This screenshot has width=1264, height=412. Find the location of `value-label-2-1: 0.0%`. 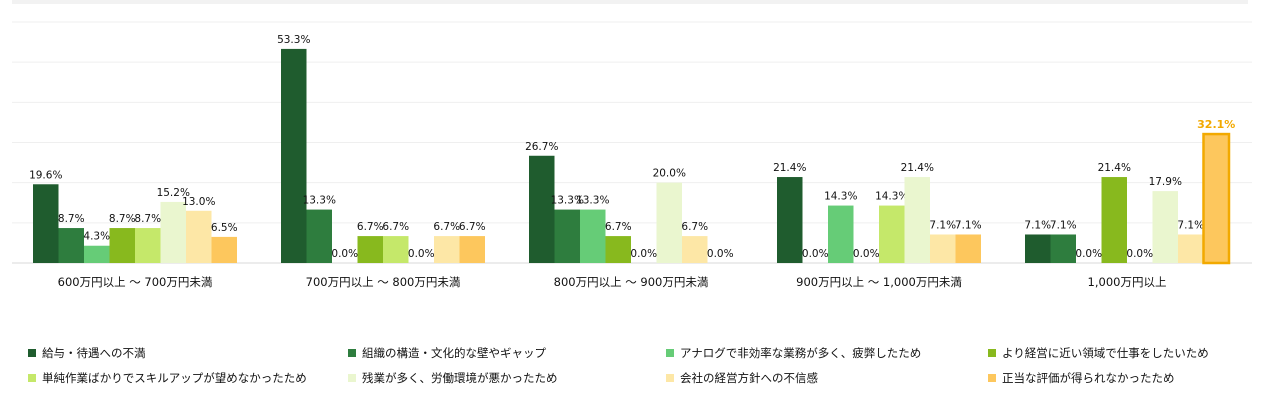

value-label-2-1: 0.0% is located at coordinates (344, 254).